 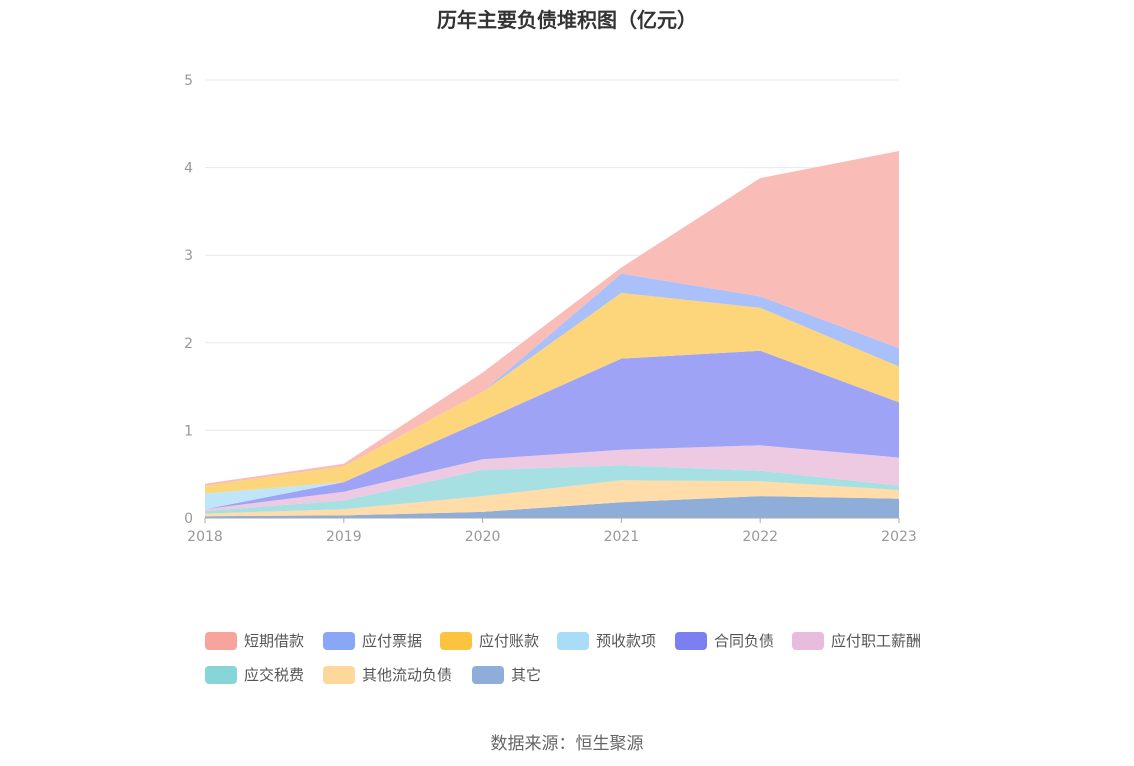 What do you see at coordinates (899, 537) in the screenshot?
I see `x-tick-label: 2023` at bounding box center [899, 537].